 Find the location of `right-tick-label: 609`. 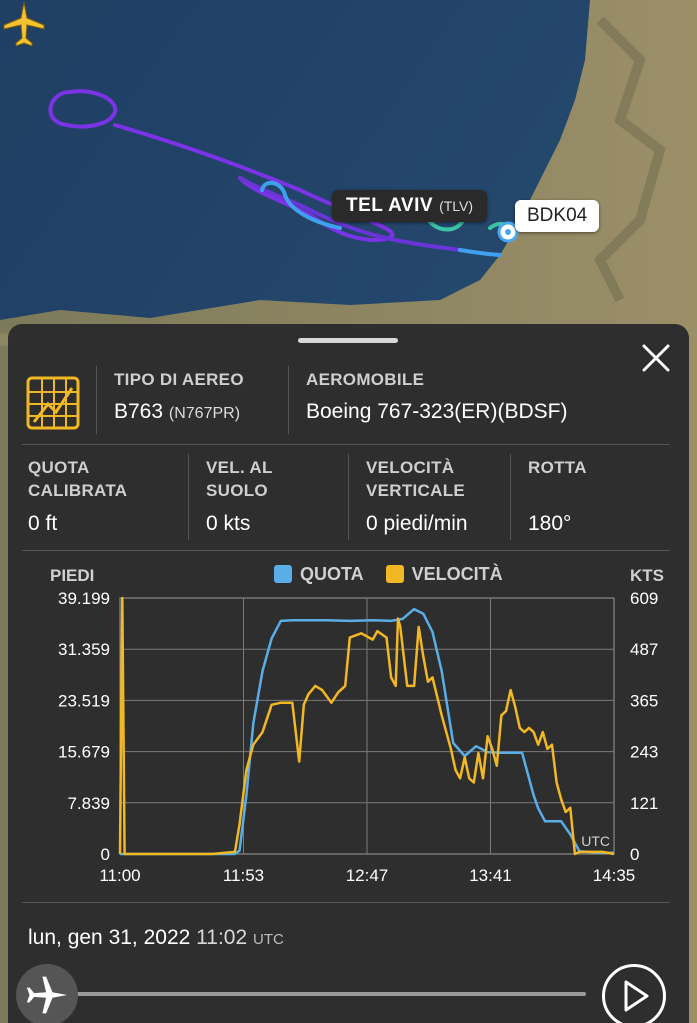

right-tick-label: 609 is located at coordinates (644, 598).